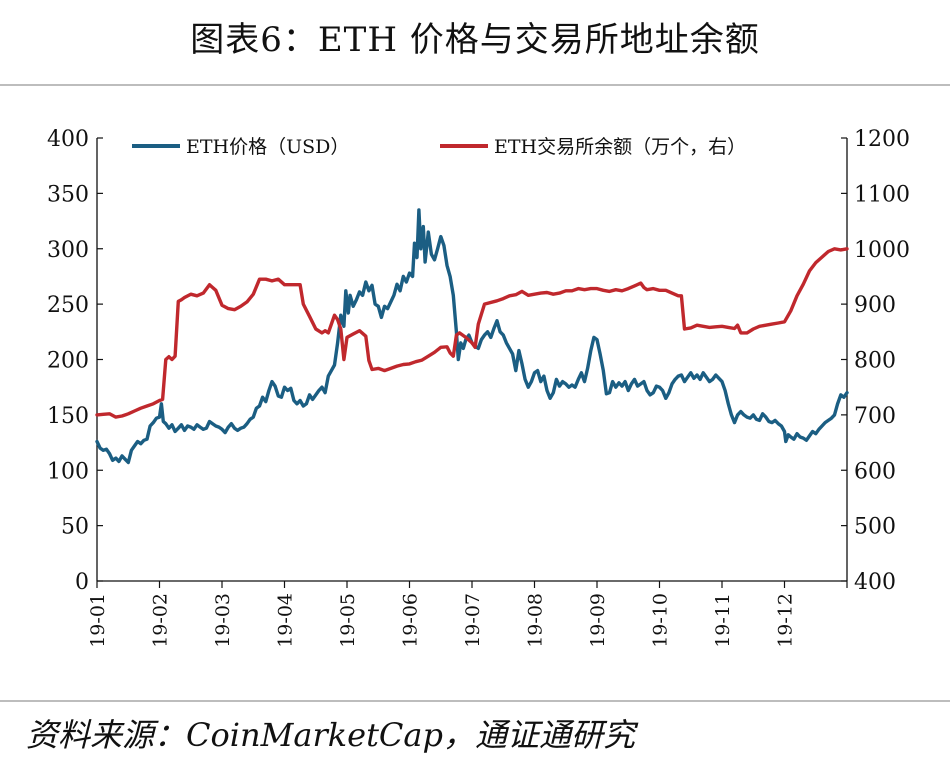 The width and height of the screenshot is (950, 776). I want to click on y-left-tick-label: 100, so click(68, 471).